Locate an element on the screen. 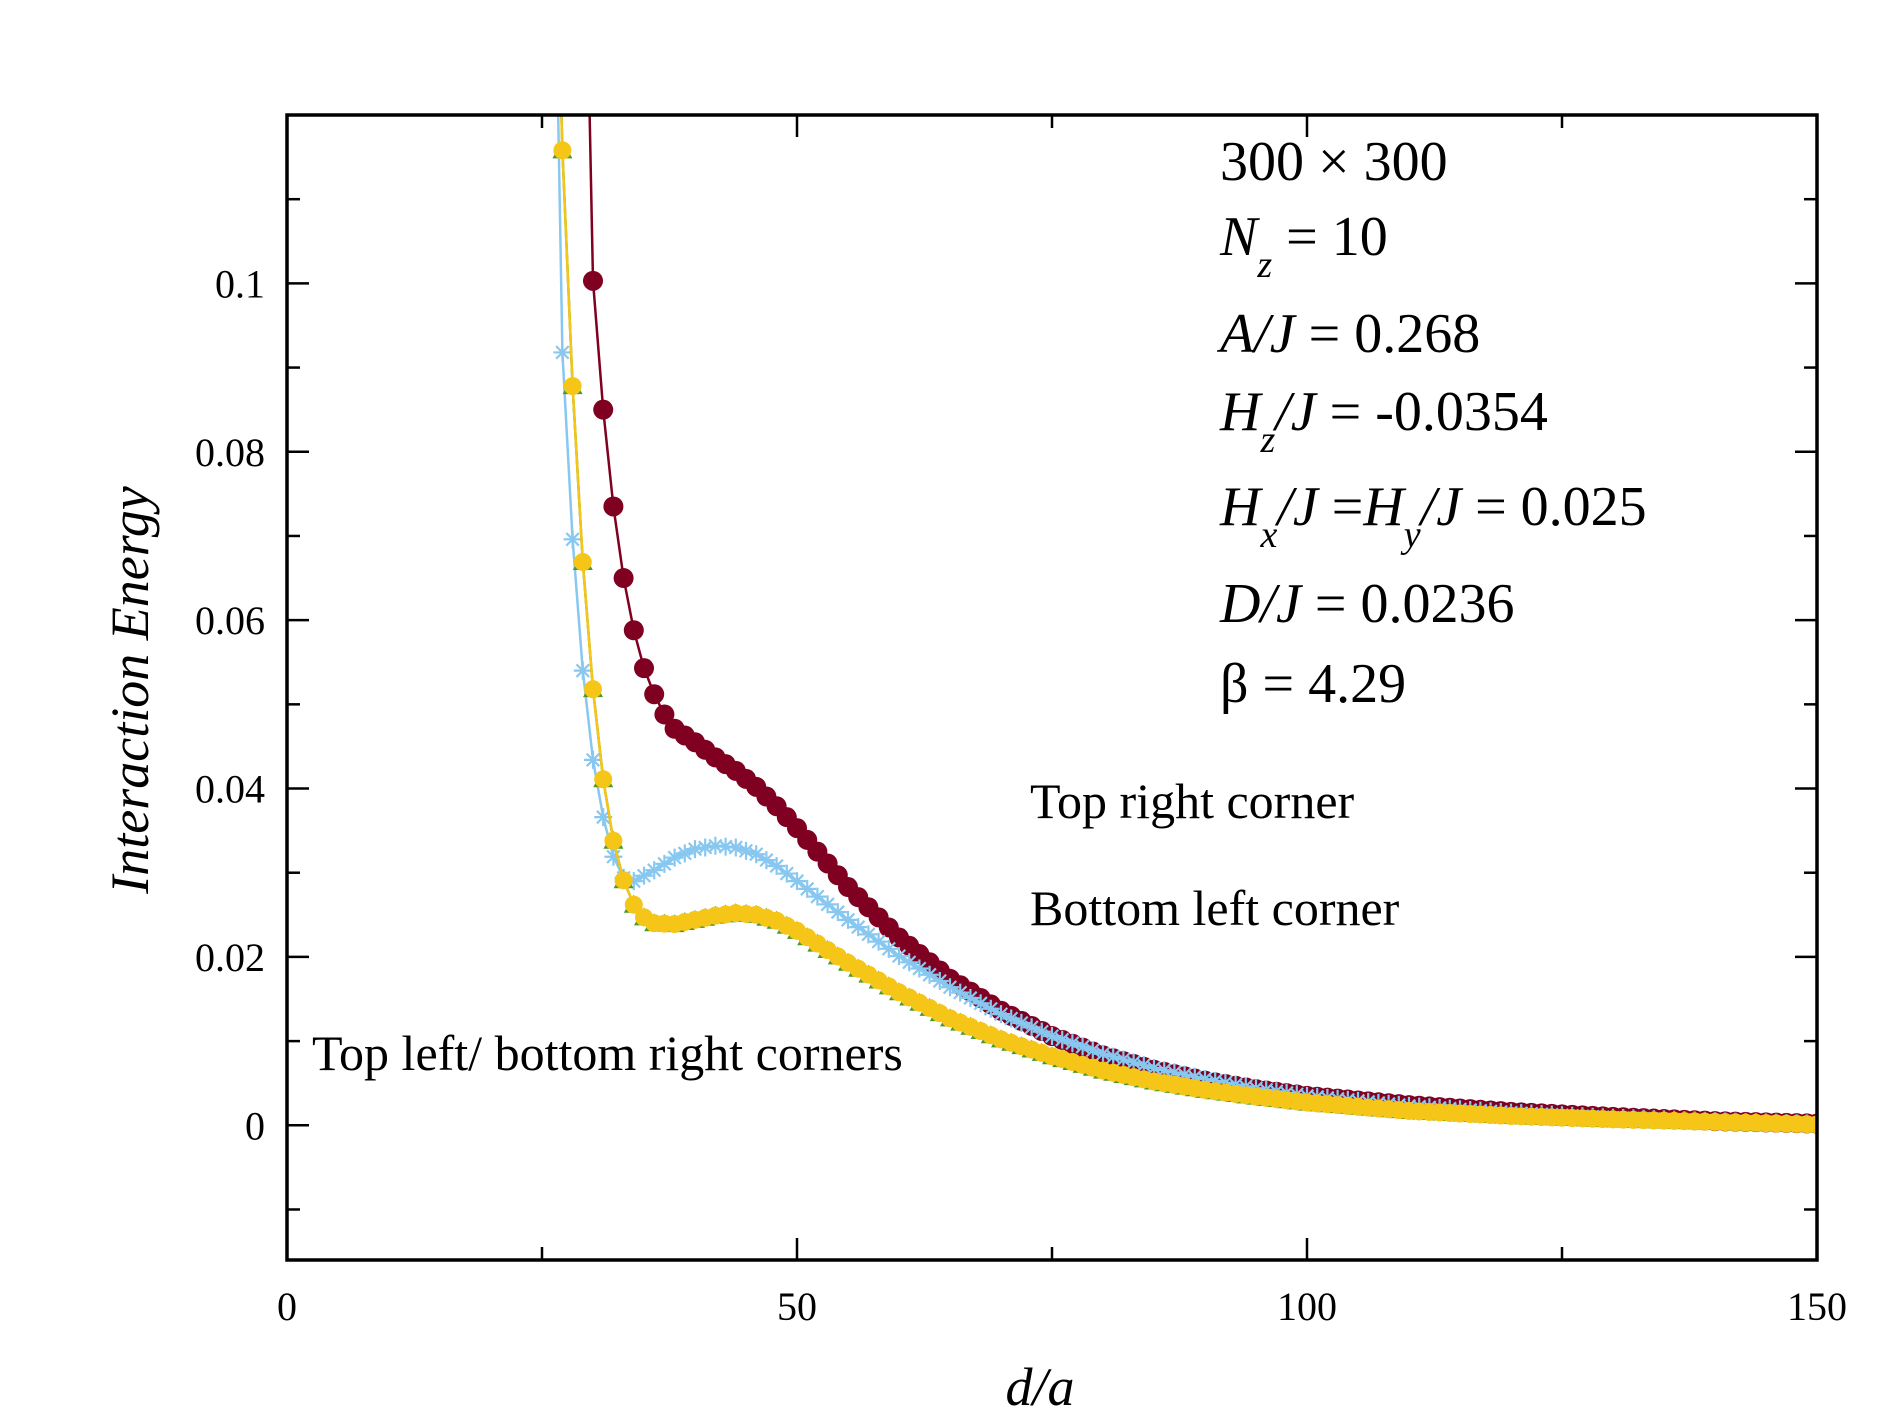 This screenshot has width=1889, height=1417. param-hxy-value: = 0.025 is located at coordinates (1554, 507).